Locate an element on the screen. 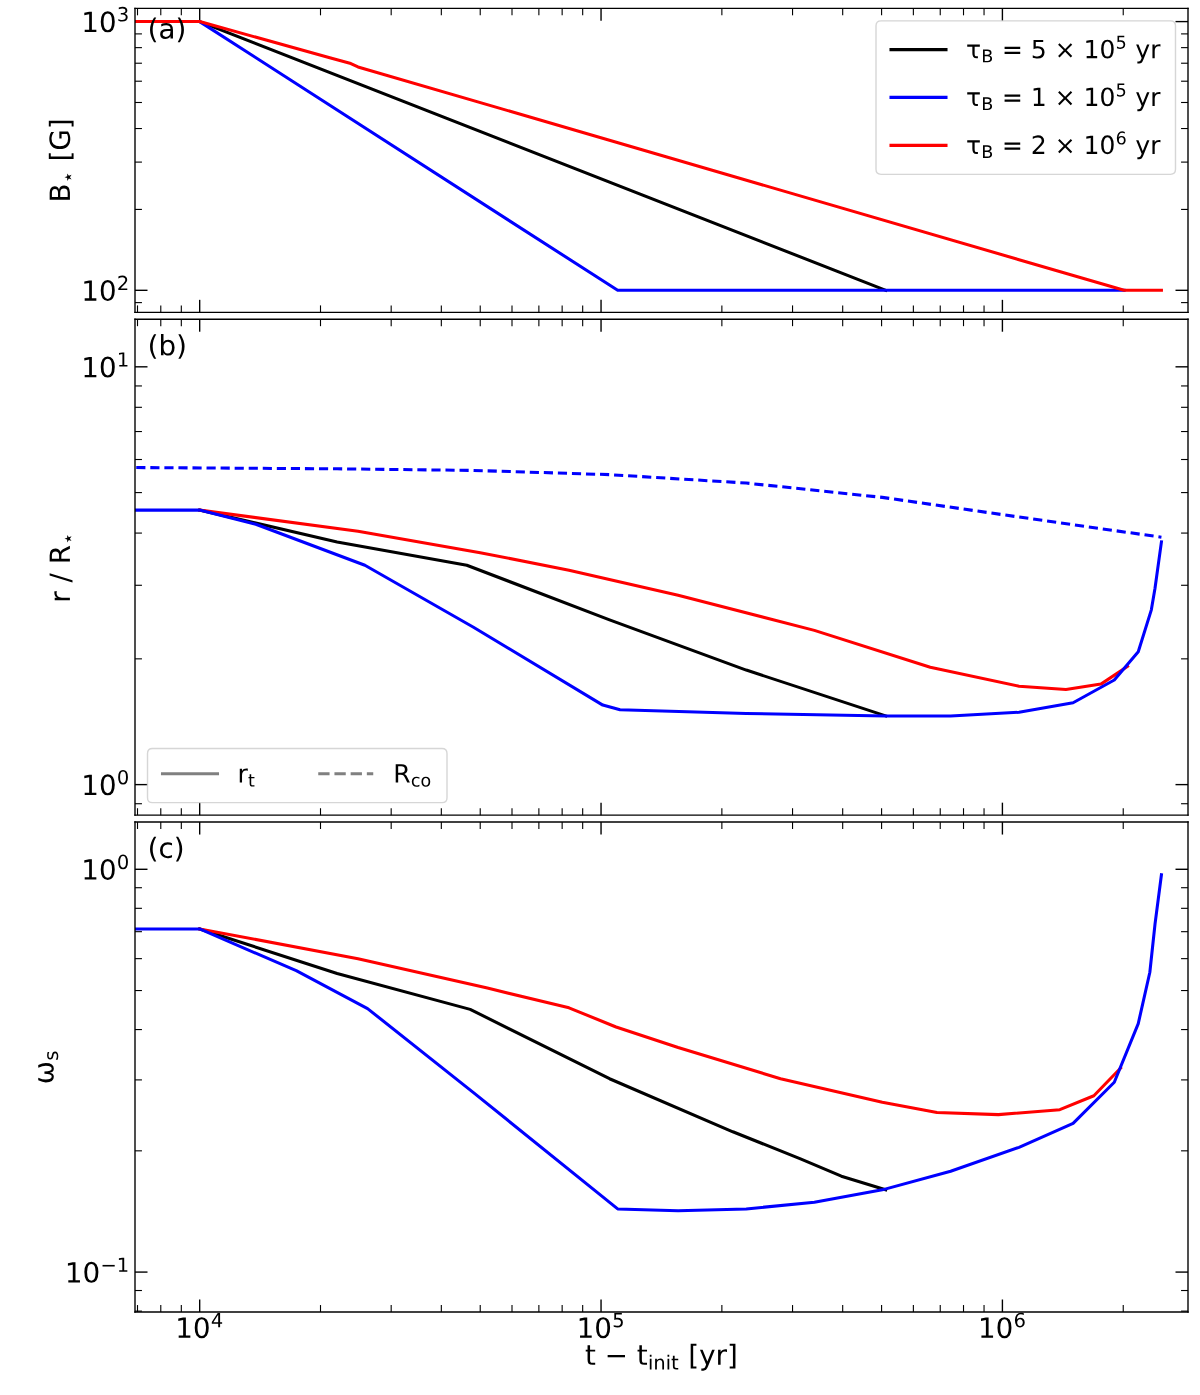 This screenshot has width=1200, height=1395. y-tick-label: 10$^{1}$ is located at coordinates (106, 365).